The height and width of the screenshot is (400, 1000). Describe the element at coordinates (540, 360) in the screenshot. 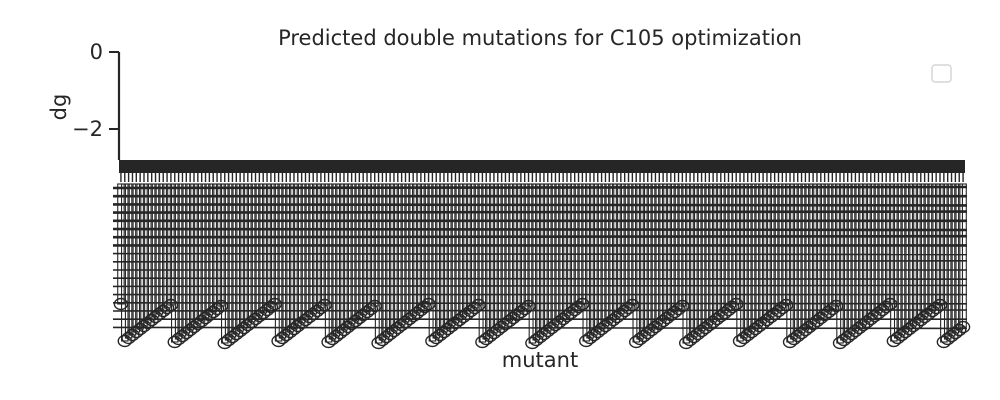

I see `x-axis-label: mutant` at that location.